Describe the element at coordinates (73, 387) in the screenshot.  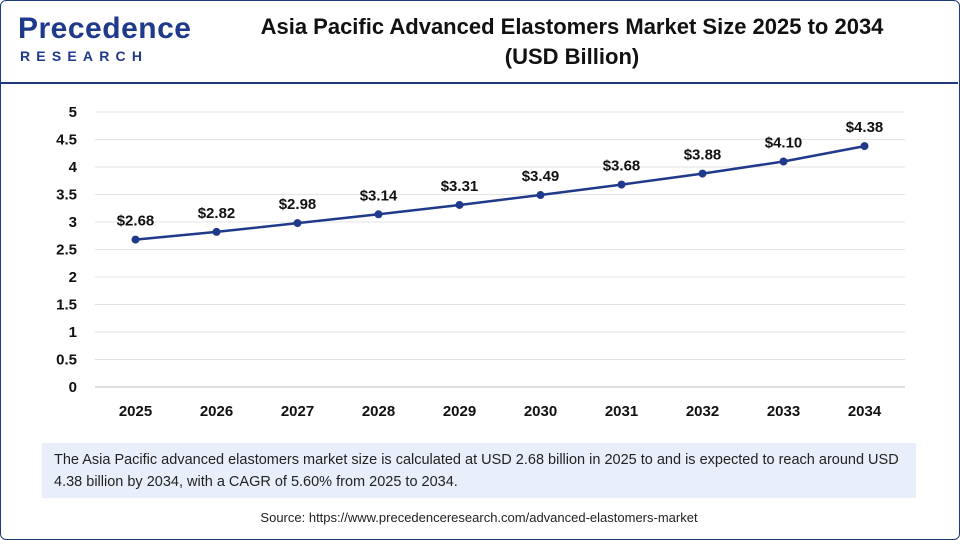
I see `y-tick-label: 0` at that location.